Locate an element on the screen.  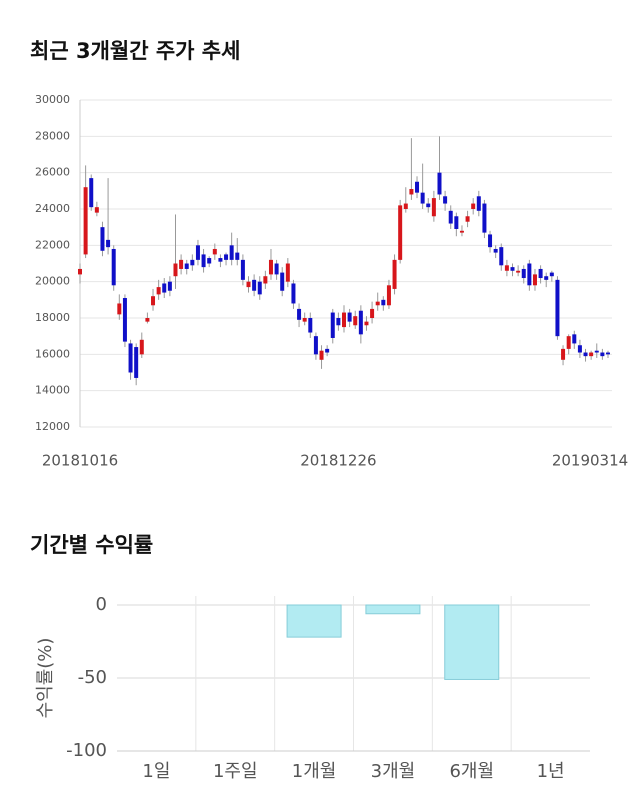
x-tick-label: 1일 is located at coordinates (156, 771).